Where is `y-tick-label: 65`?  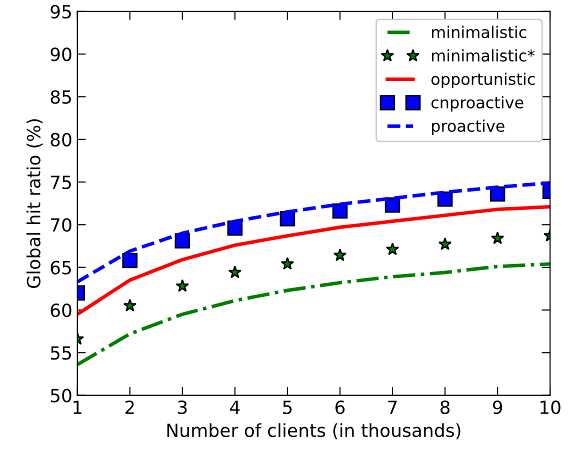
y-tick-label: 65 is located at coordinates (60, 267).